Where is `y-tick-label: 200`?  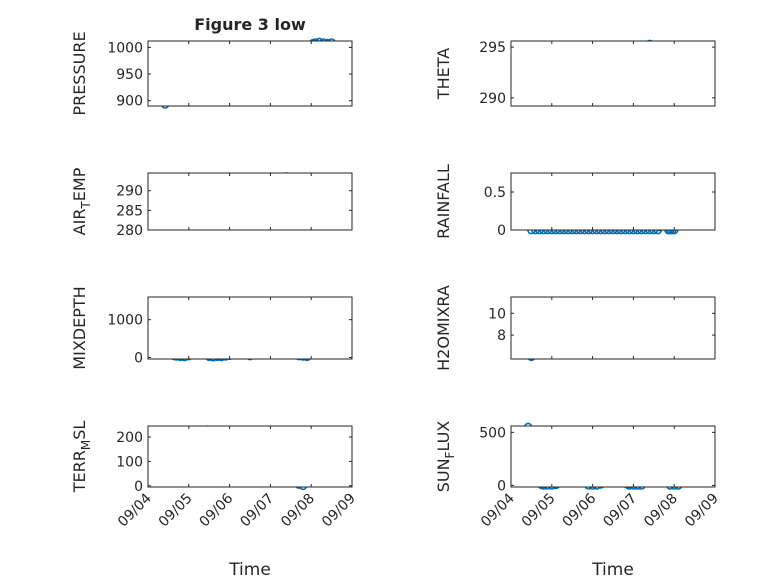
y-tick-label: 200 is located at coordinates (129, 438).